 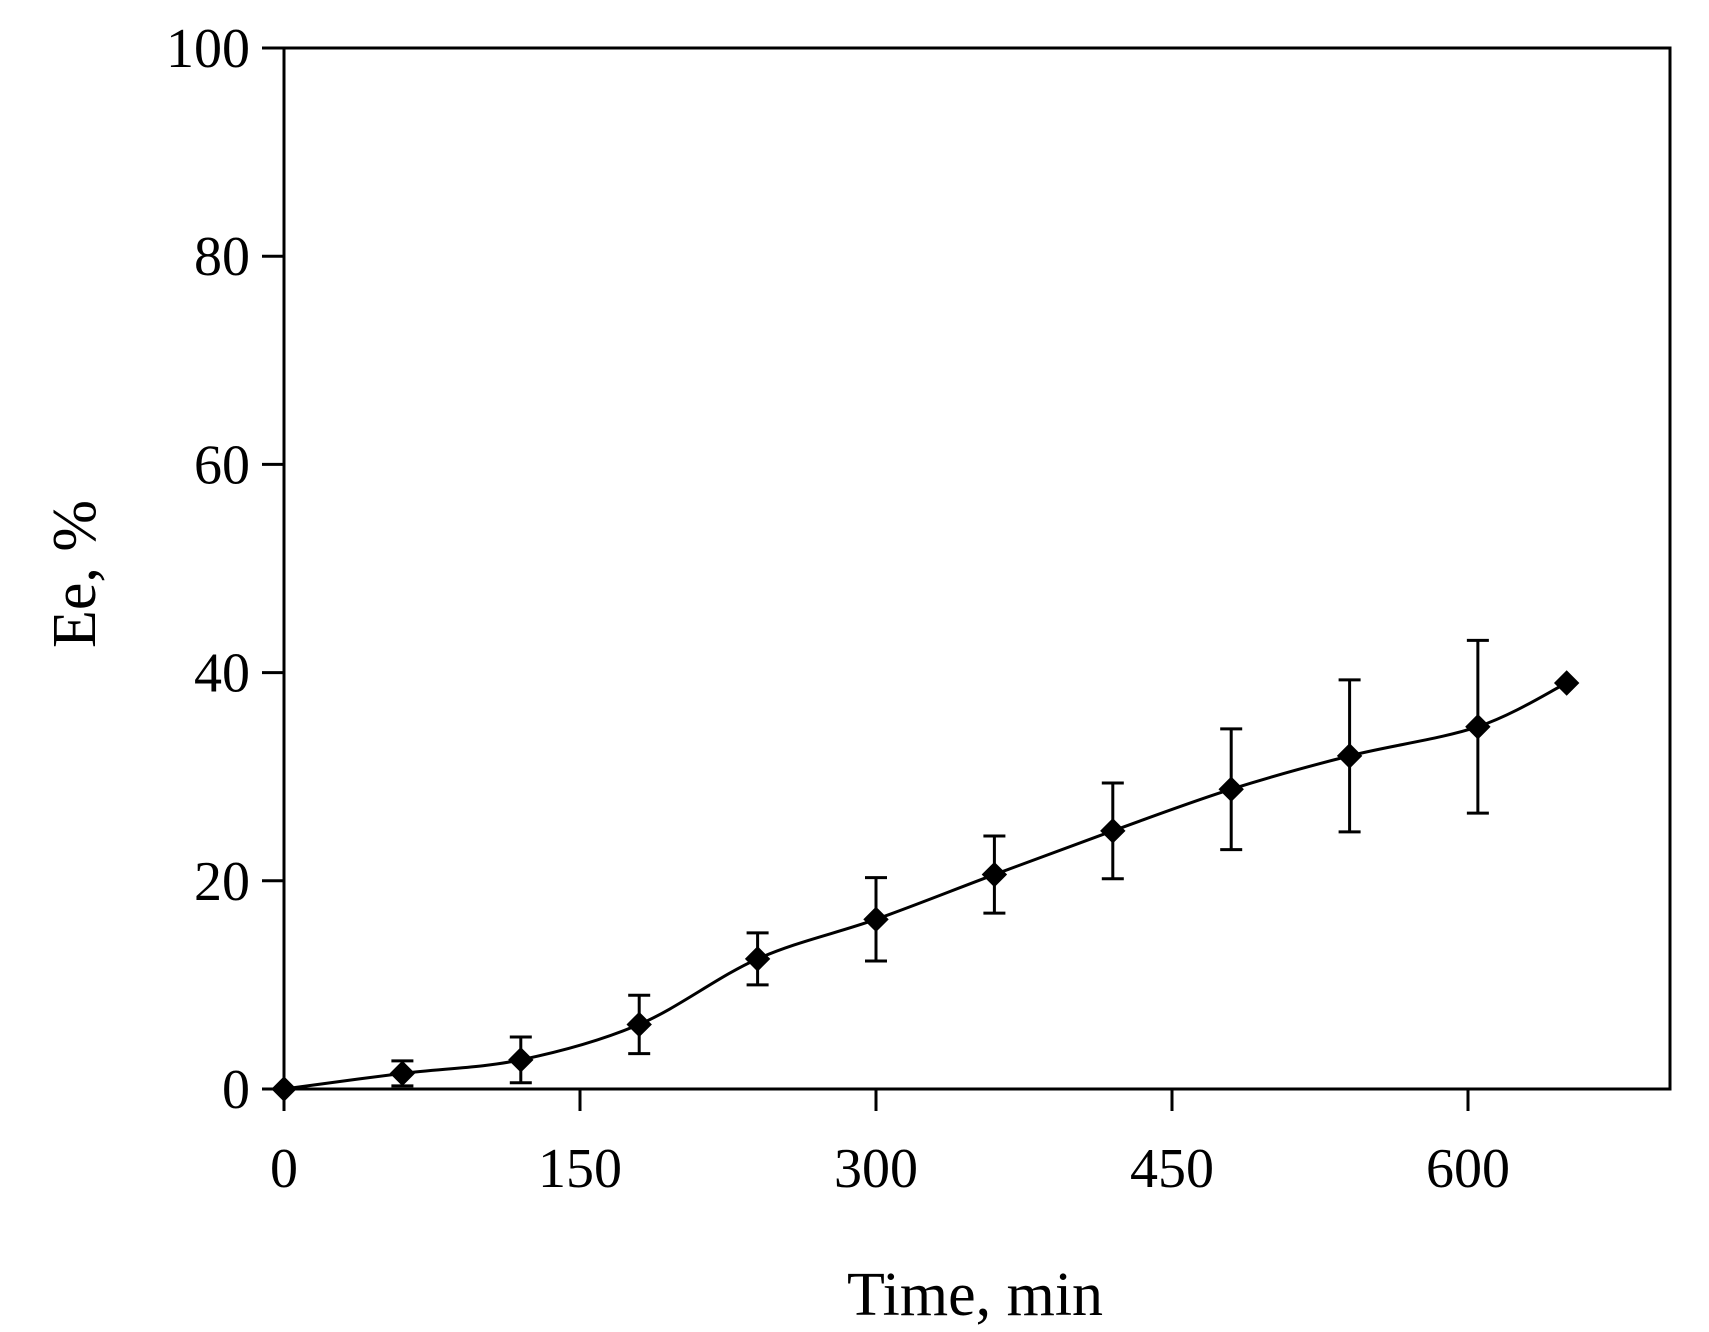 I want to click on y-axis-title: Ee, %, so click(x=75, y=574).